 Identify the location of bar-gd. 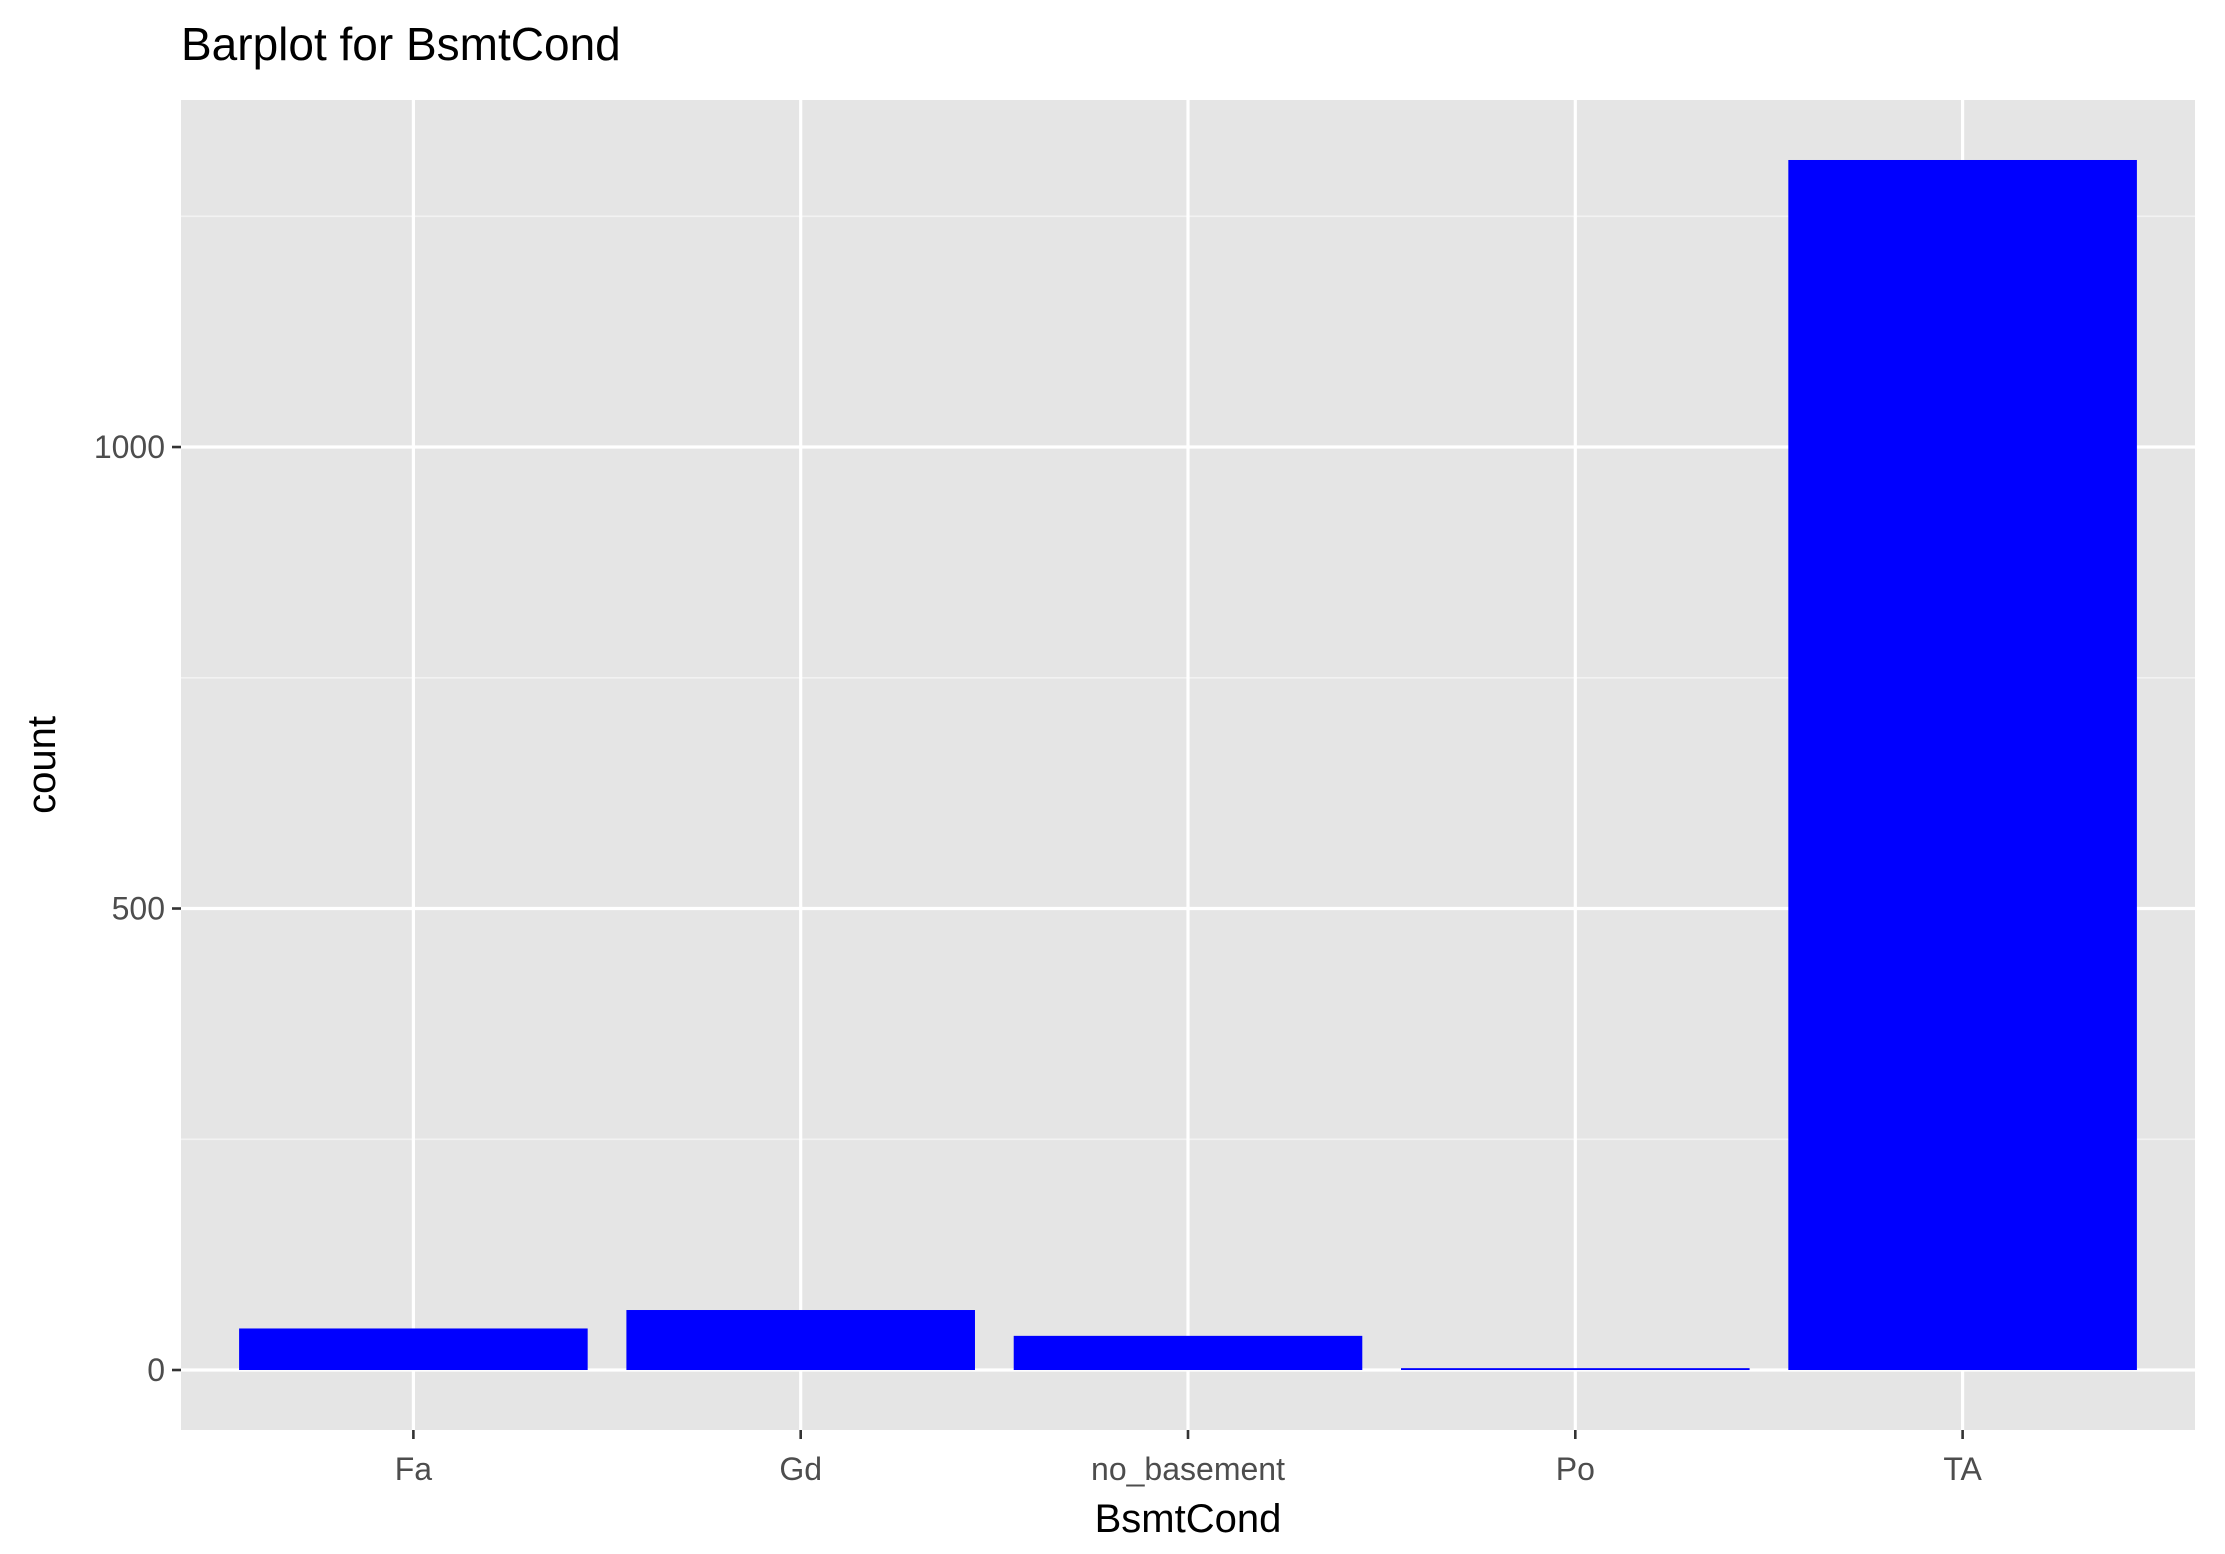
(800, 1340).